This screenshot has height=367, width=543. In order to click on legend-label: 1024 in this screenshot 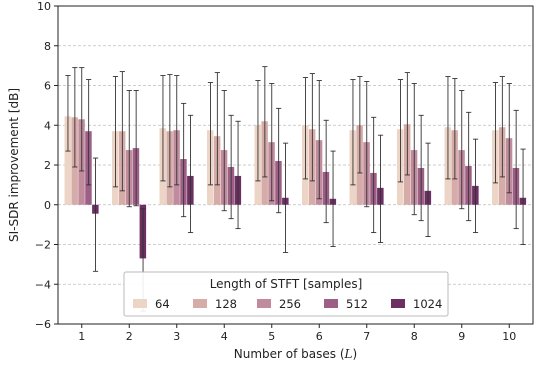, I will do `click(427, 304)`.